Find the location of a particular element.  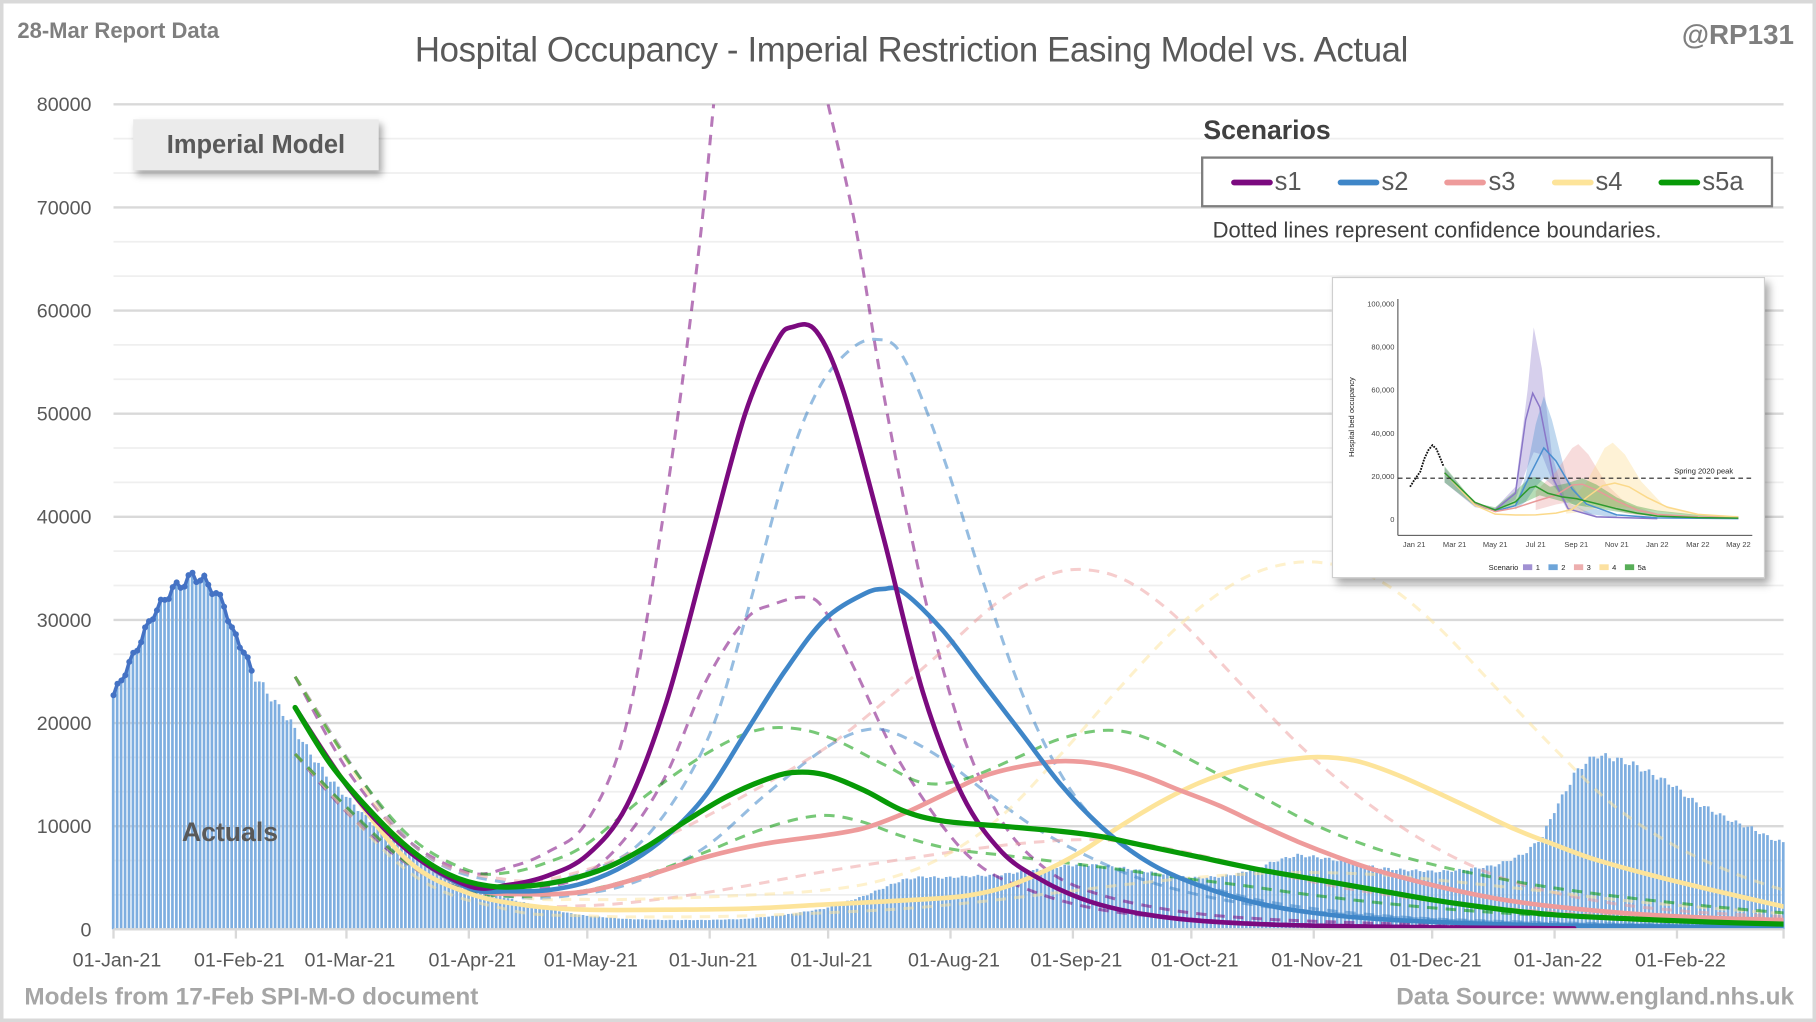

legend-item-s3: s3 is located at coordinates (1479, 182).